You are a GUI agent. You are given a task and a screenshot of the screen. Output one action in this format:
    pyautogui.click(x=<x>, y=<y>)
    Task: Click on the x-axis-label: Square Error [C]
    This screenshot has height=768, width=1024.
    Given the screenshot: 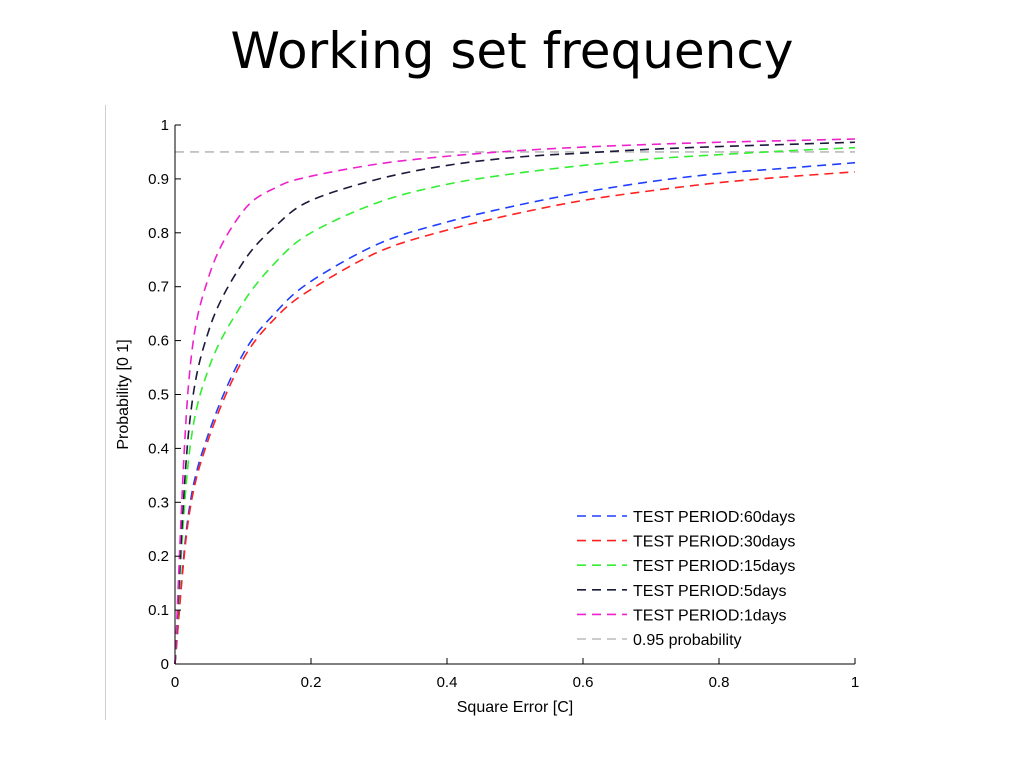 What is the action you would take?
    pyautogui.click(x=515, y=707)
    